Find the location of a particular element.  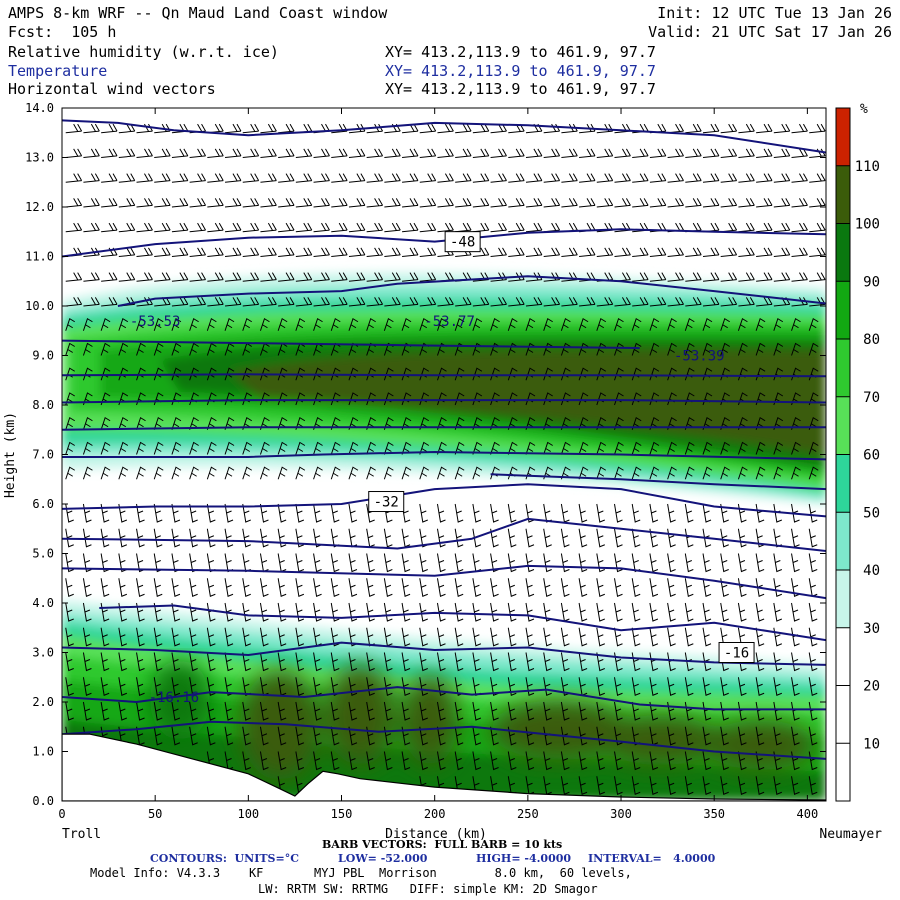

colorbar-tick-label: 20 is located at coordinates (871, 687).